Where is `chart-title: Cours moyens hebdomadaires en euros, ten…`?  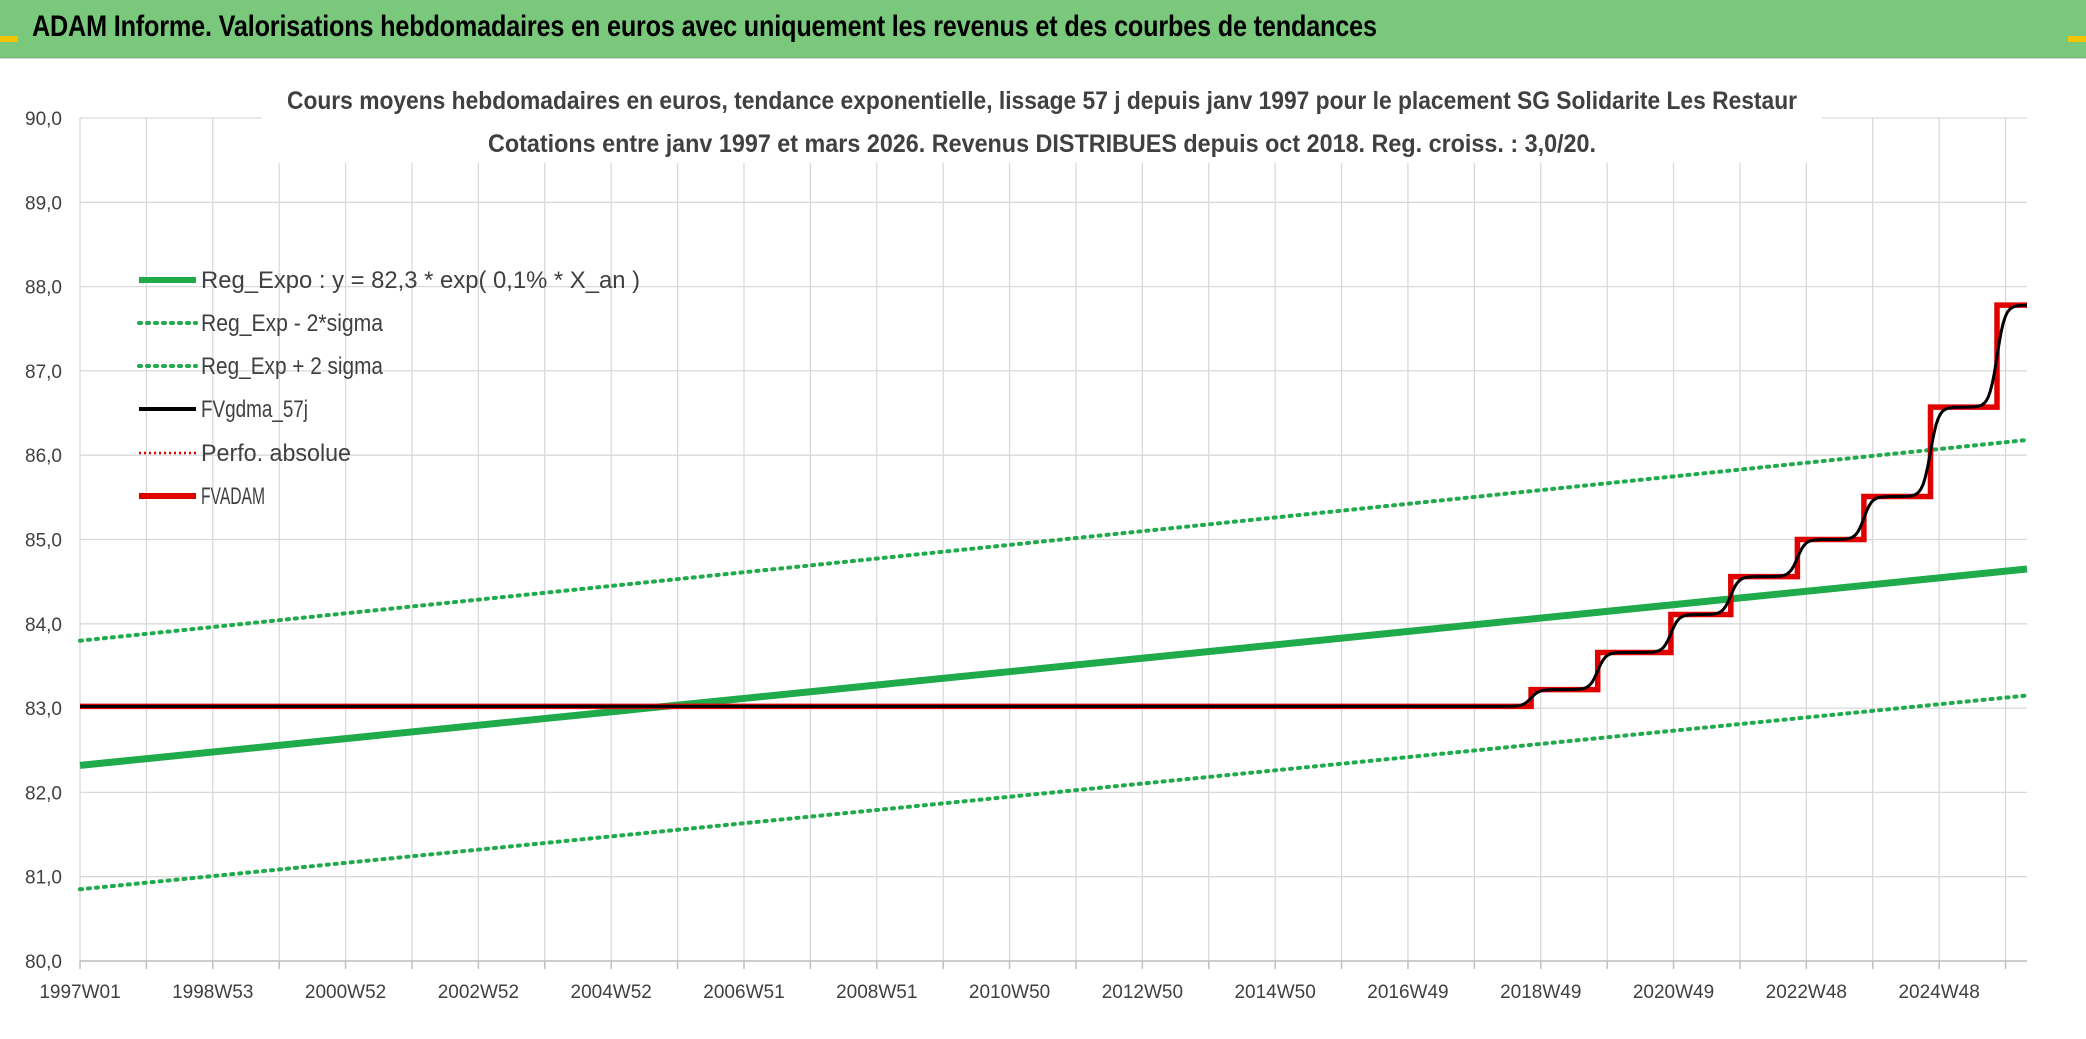 chart-title: Cours moyens hebdomadaires en euros, ten… is located at coordinates (1042, 101).